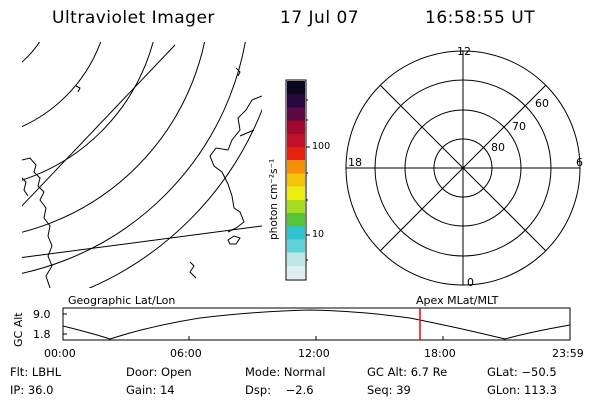 The image size is (600, 400). What do you see at coordinates (389, 390) in the screenshot?
I see `info-seq: Seq: 39` at bounding box center [389, 390].